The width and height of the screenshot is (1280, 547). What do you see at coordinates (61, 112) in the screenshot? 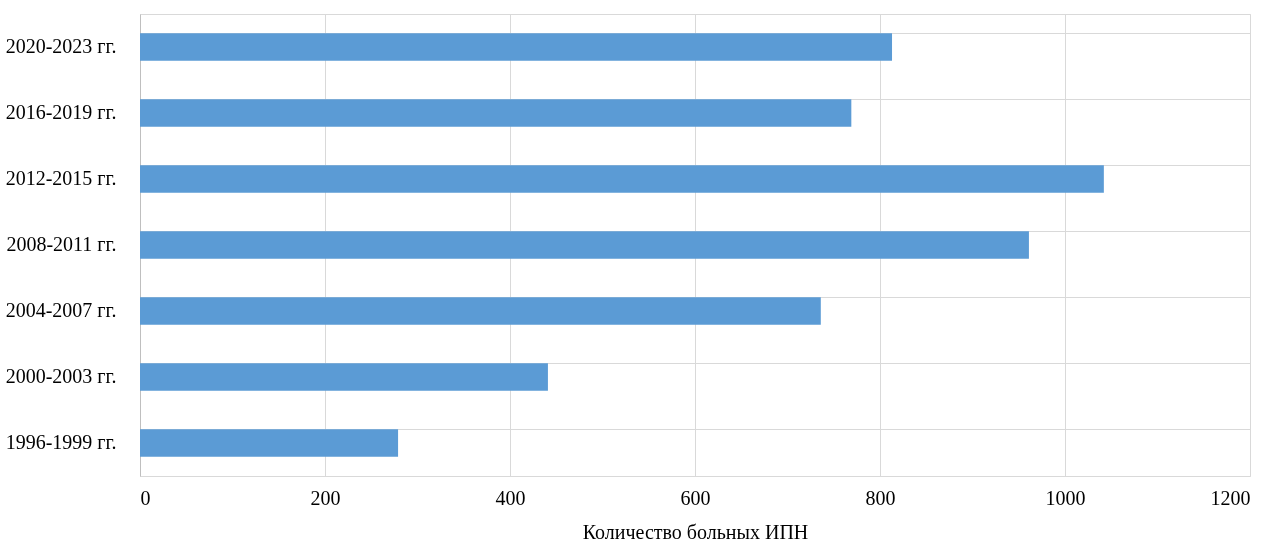
I see `y-tick-label: 2016-2019 гг.` at bounding box center [61, 112].